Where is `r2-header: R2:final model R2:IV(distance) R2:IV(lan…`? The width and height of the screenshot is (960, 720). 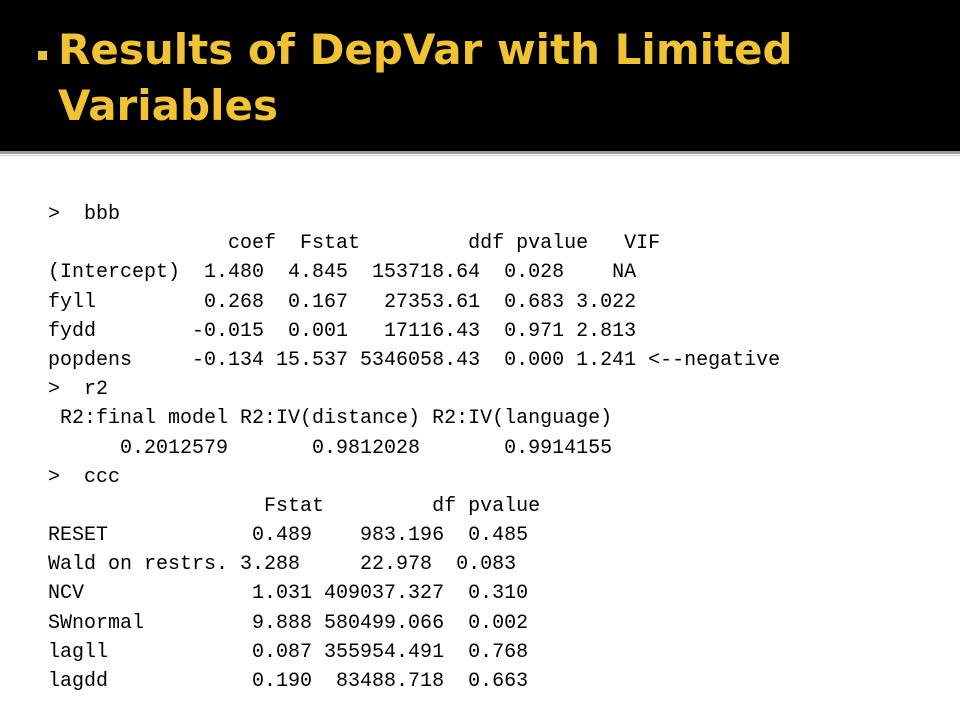 r2-header: R2:final model R2:IV(distance) R2:IV(lan… is located at coordinates (330, 419).